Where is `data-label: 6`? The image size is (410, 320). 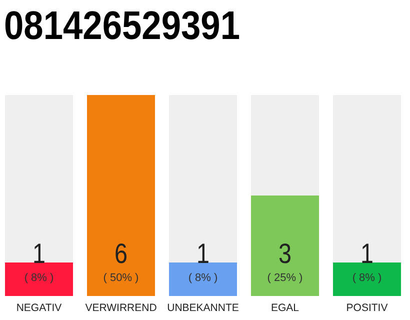 data-label: 6 is located at coordinates (122, 253).